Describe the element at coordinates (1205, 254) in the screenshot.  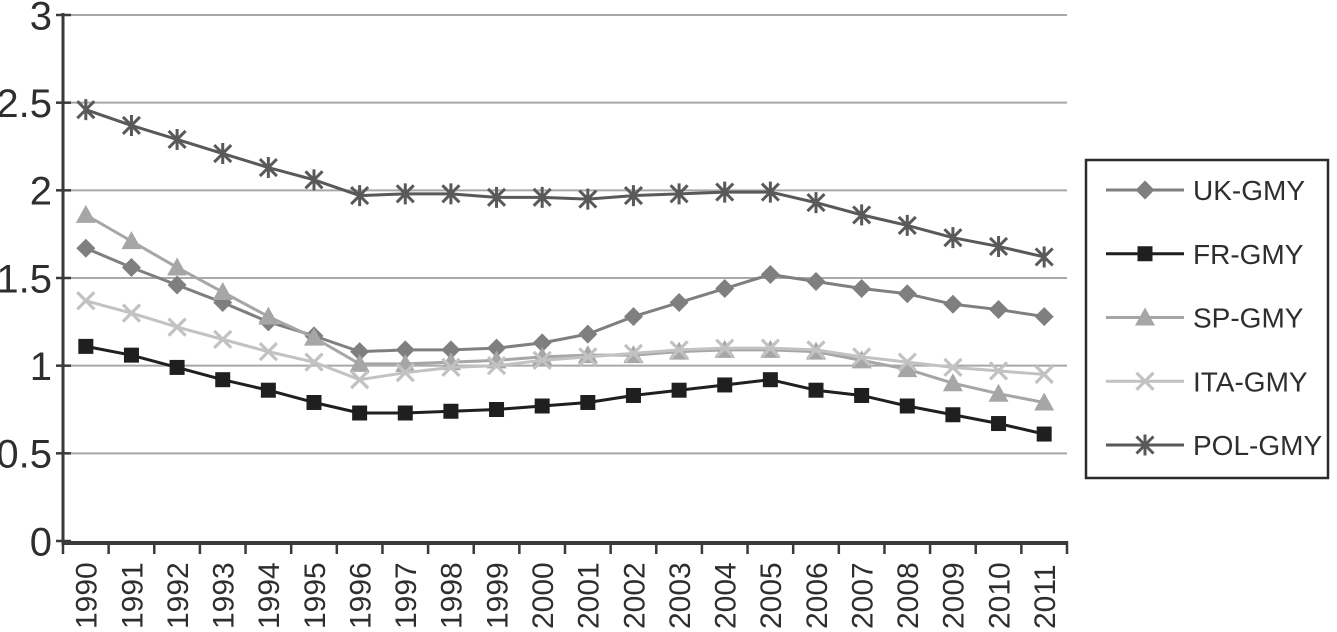
I see `legend-item-fr-gmy: FR-GMY` at that location.